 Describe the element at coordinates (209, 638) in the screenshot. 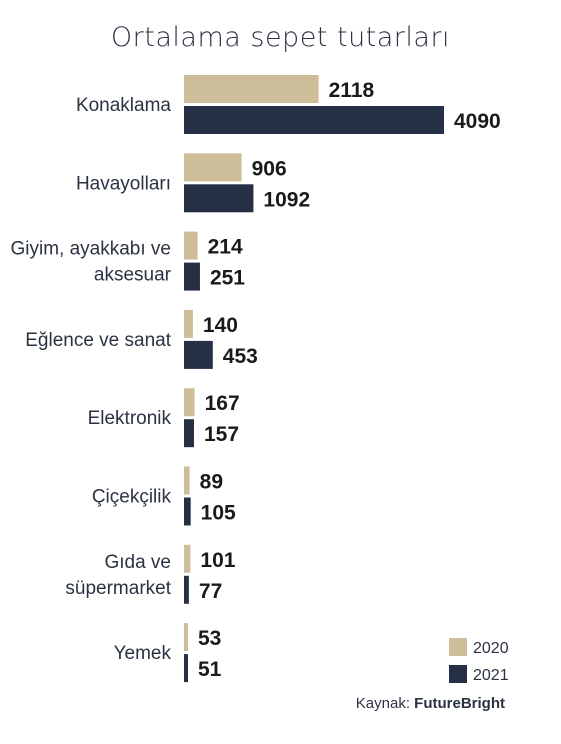

I see `value-label: 53` at that location.